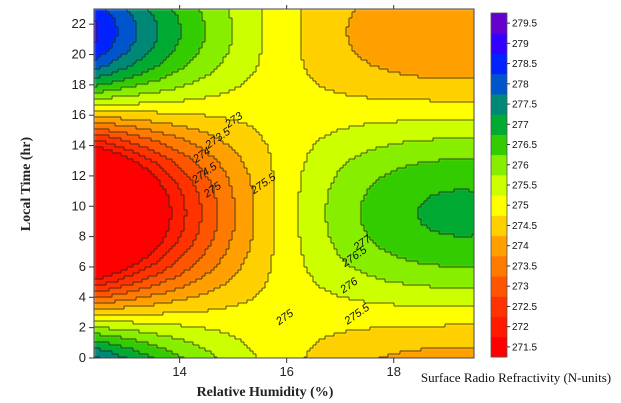 This screenshot has width=621, height=403. I want to click on colorbar-tick-label: 276, so click(520, 165).